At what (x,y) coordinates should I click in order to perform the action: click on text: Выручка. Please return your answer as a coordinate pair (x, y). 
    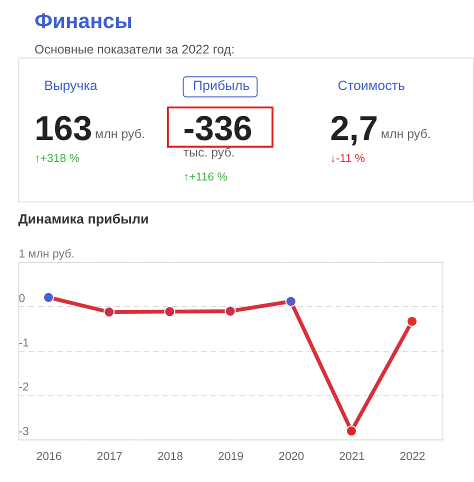
    Looking at the image, I should click on (71, 86).